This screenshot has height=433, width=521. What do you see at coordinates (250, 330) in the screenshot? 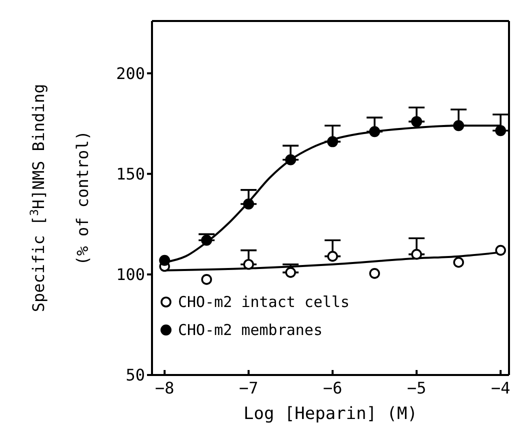
I see `legend-label: CHO-m2 membranes` at bounding box center [250, 330].